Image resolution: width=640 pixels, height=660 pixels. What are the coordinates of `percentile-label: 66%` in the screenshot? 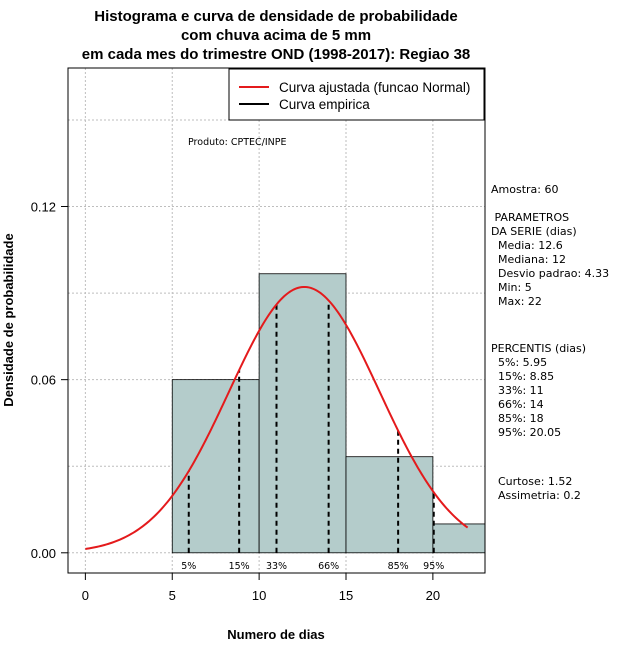 It's located at (328, 566).